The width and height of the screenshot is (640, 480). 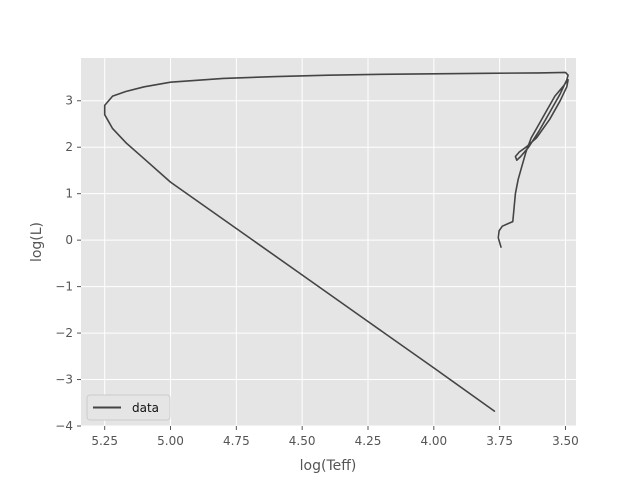 I want to click on x-tick-label: 4.75, so click(x=236, y=441).